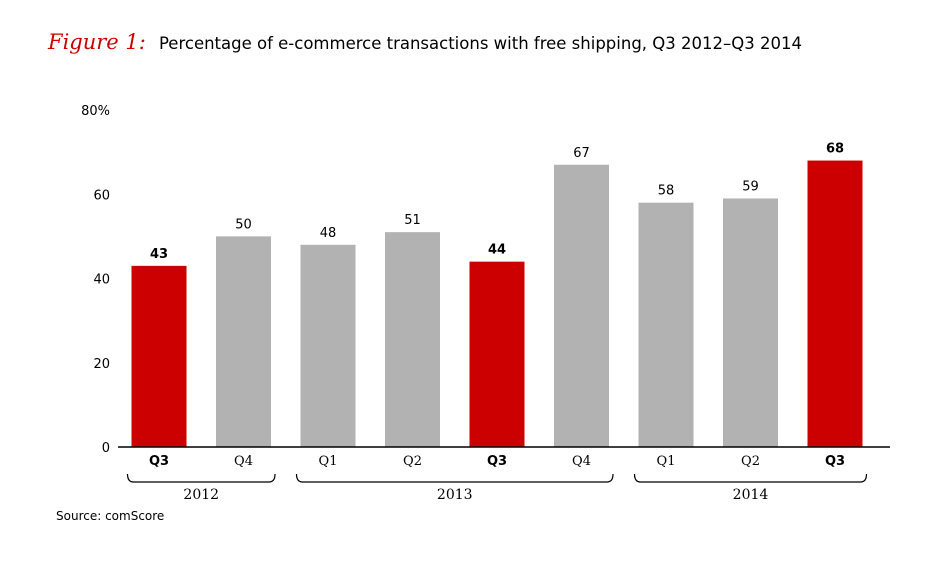  Describe the element at coordinates (243, 224) in the screenshot. I see `data-label: 50` at that location.